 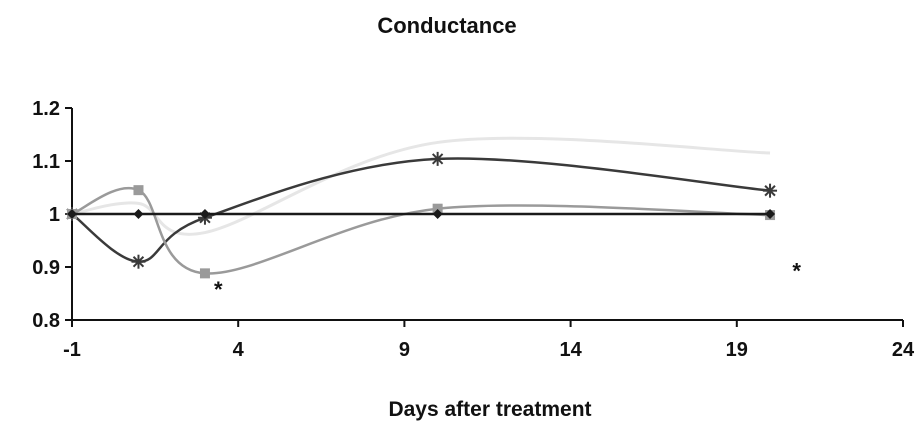 I want to click on x-tick-label: 19, so click(x=737, y=350).